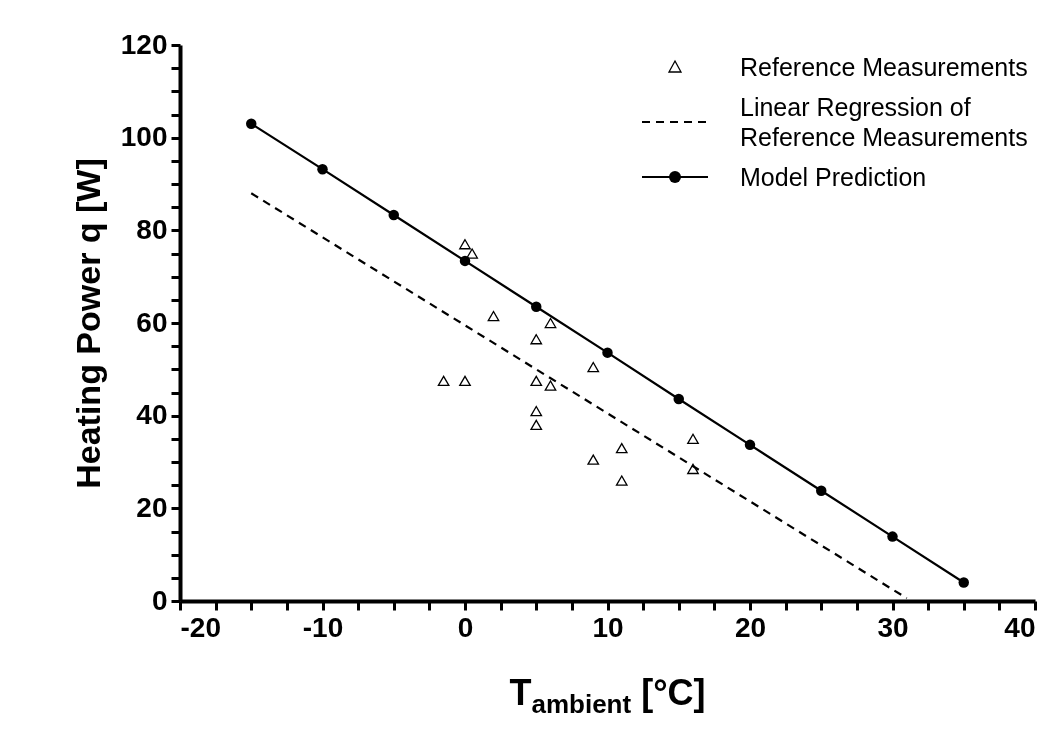 Image resolution: width=1060 pixels, height=751 pixels. I want to click on x-tick-label: 40, so click(1020, 627).